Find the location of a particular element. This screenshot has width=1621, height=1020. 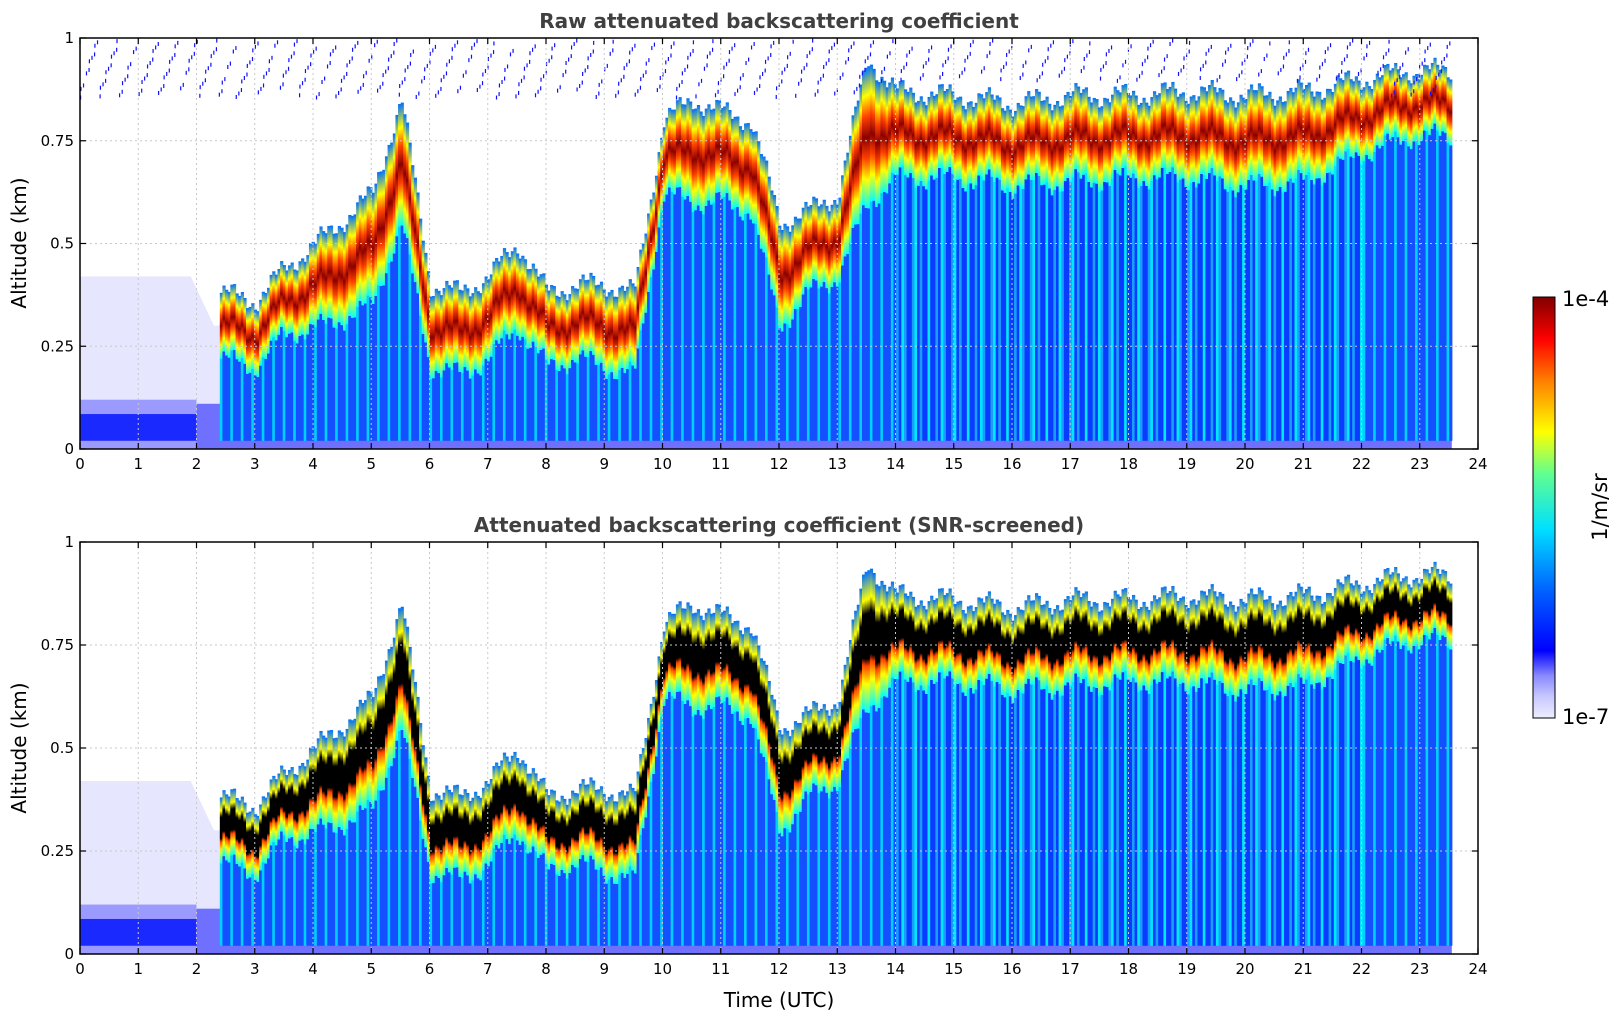

x-tick-label: 22 is located at coordinates (1361, 969).